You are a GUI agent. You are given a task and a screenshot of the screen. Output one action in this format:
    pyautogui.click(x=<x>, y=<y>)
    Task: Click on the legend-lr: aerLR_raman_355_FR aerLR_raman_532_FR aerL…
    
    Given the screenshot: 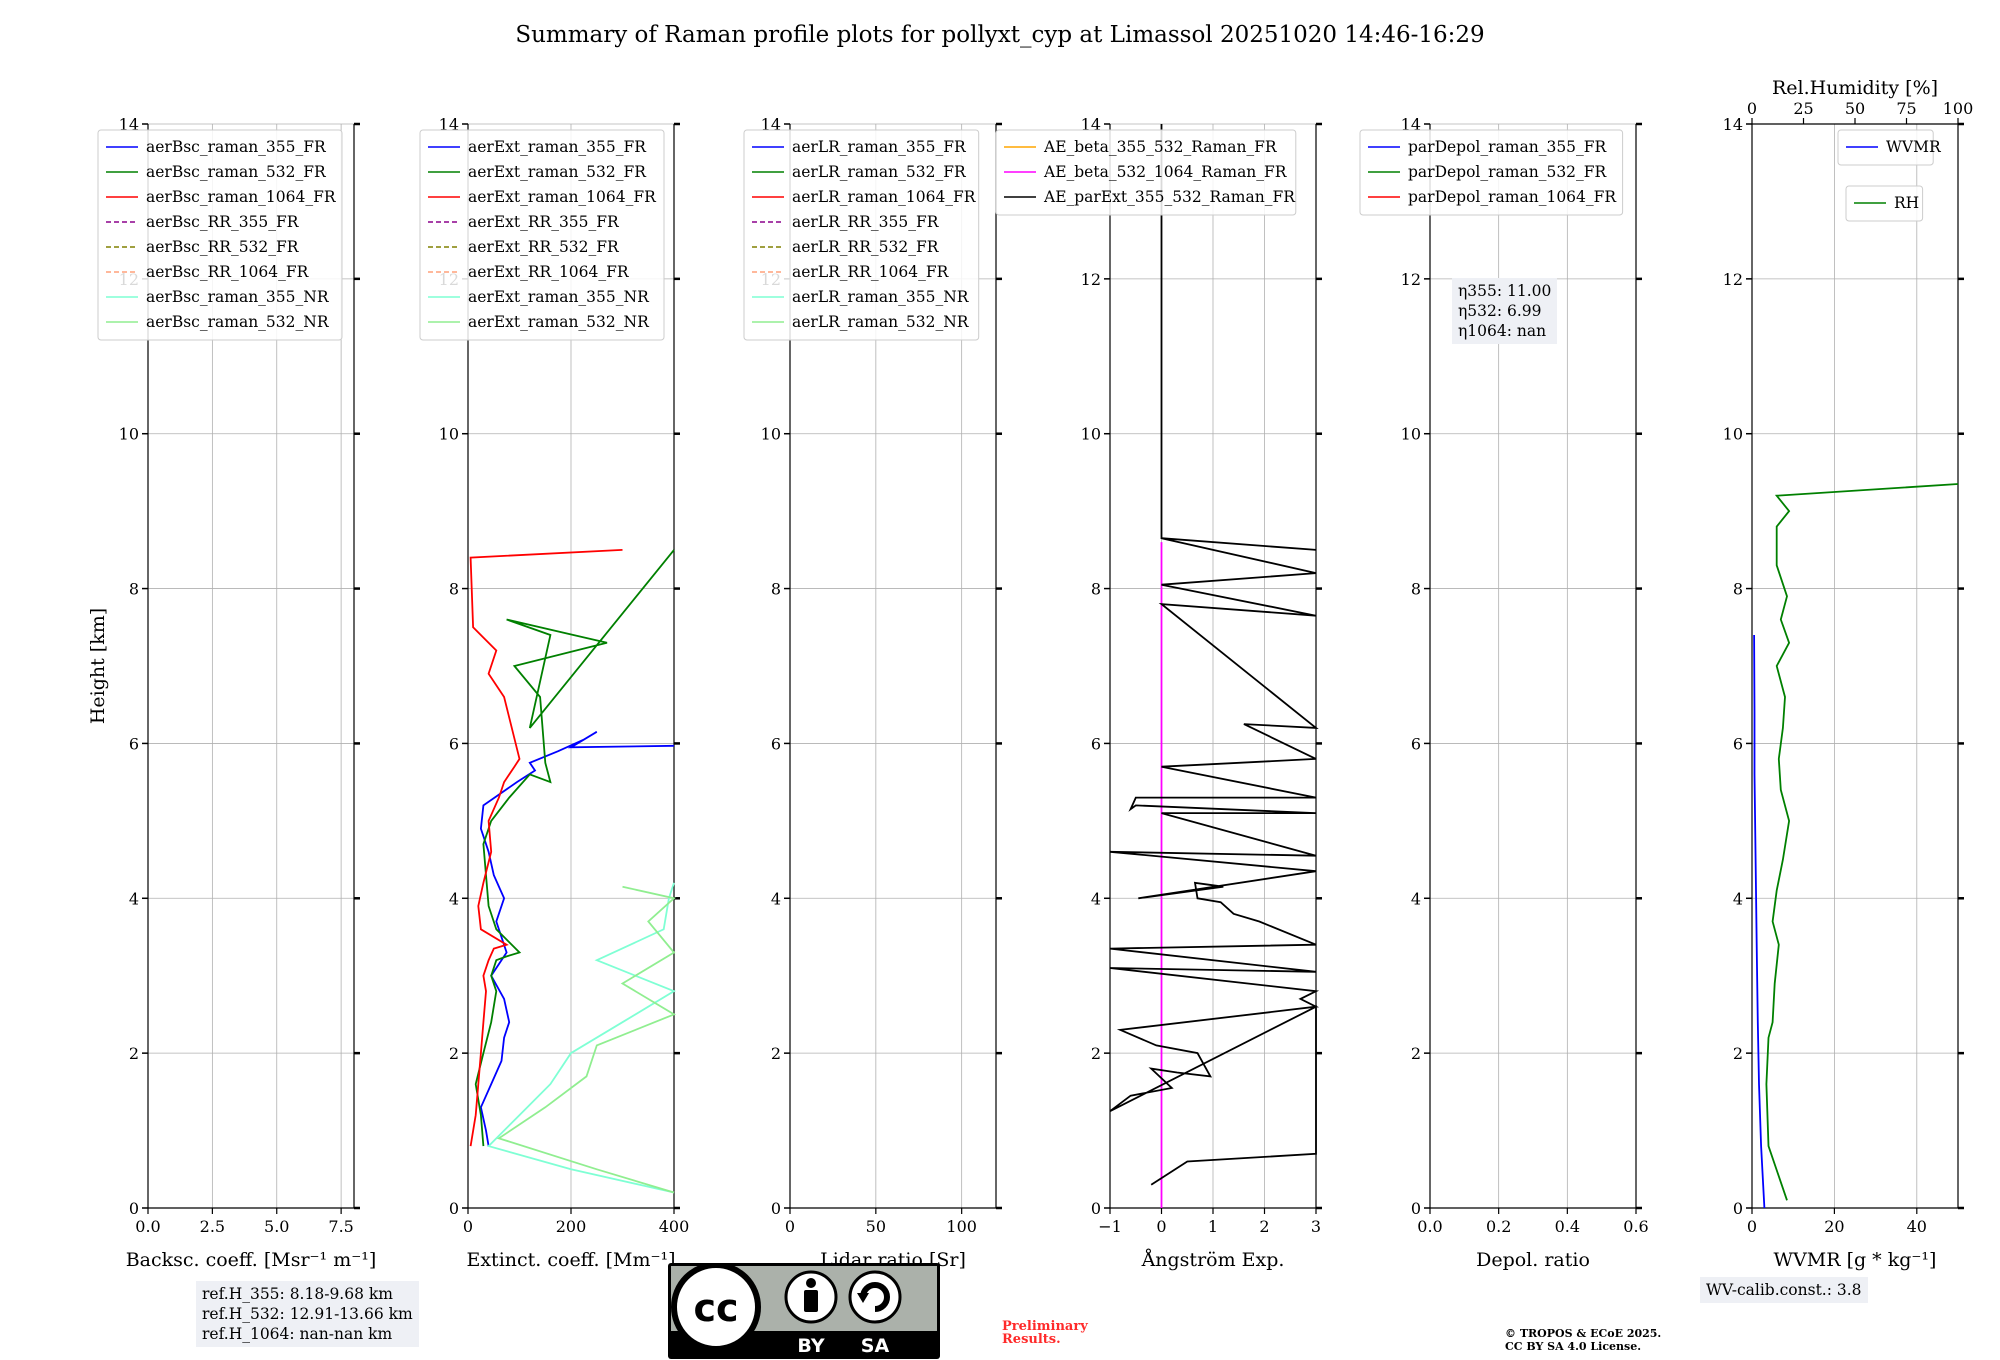 What is the action you would take?
    pyautogui.click(x=861, y=235)
    